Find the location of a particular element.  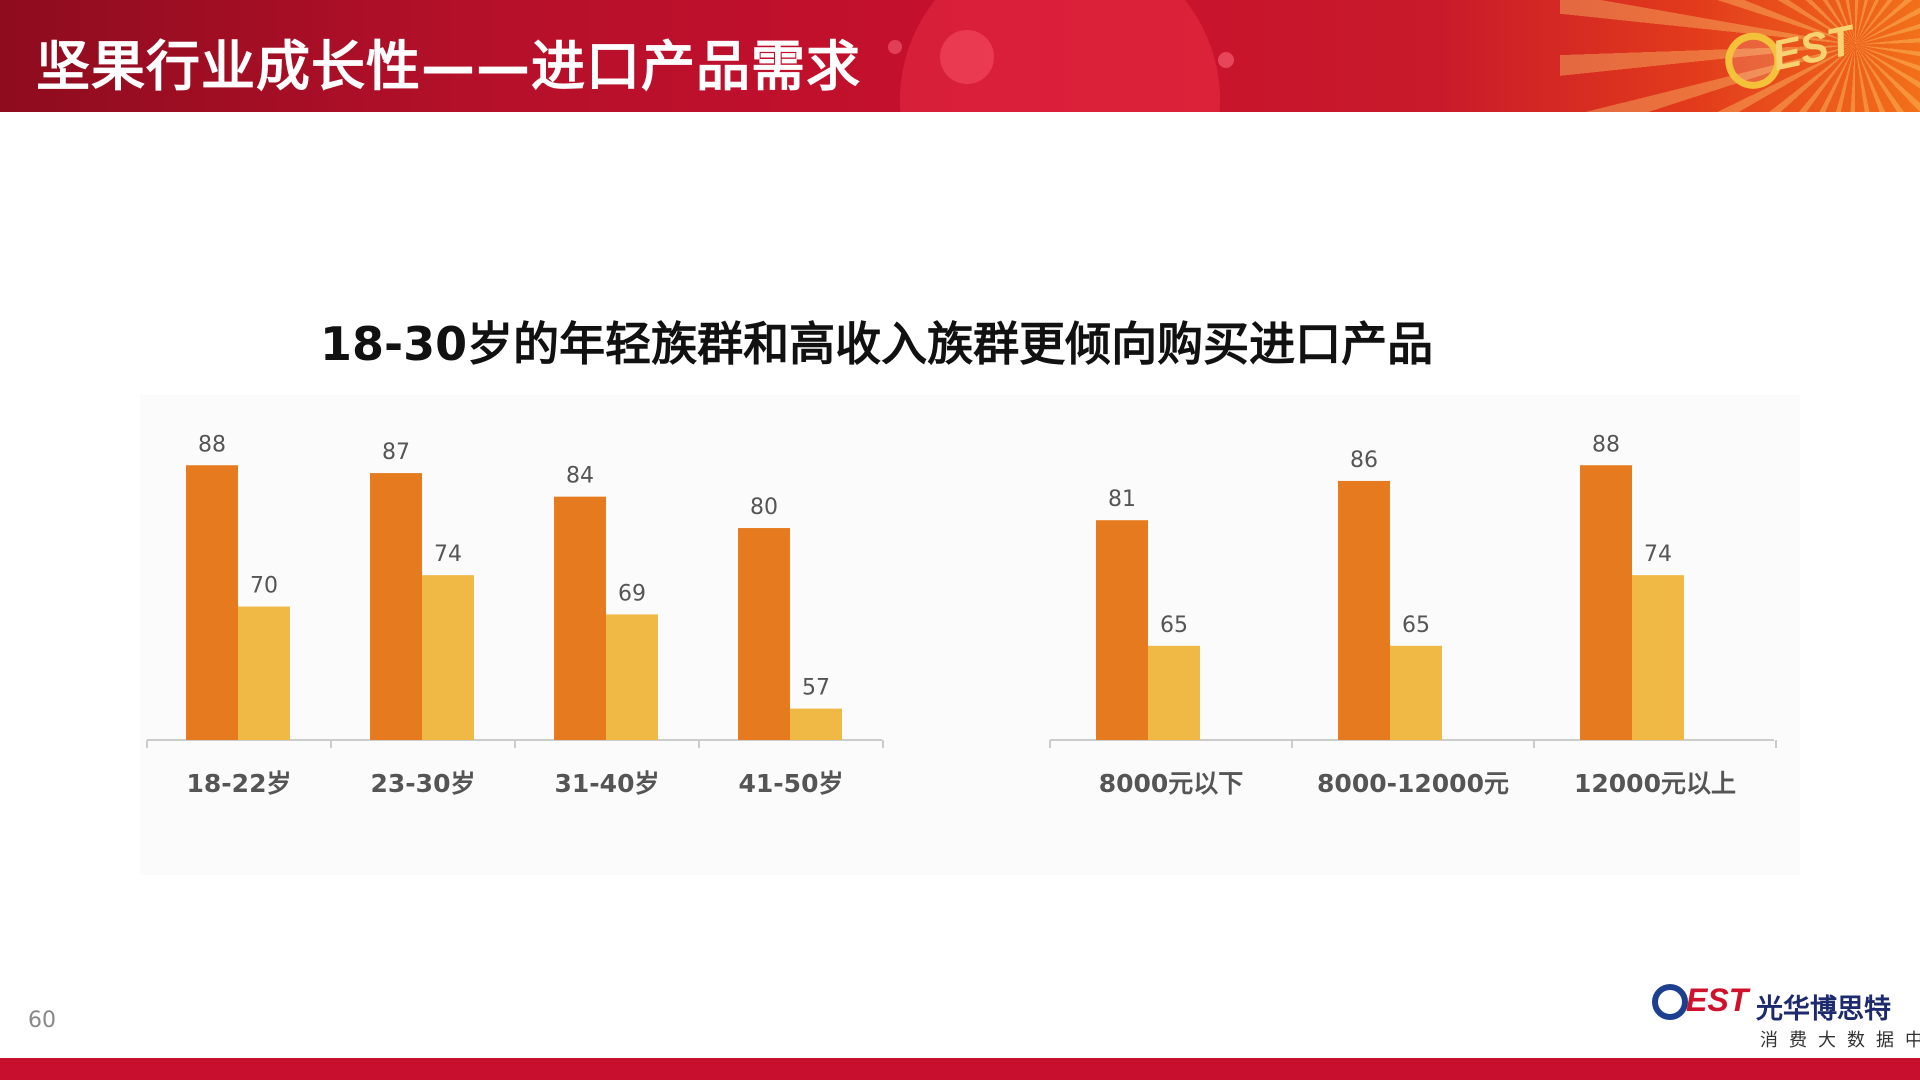

brand-logo: EST 光华博思特 消费大数据中心 is located at coordinates (1786, 1017).